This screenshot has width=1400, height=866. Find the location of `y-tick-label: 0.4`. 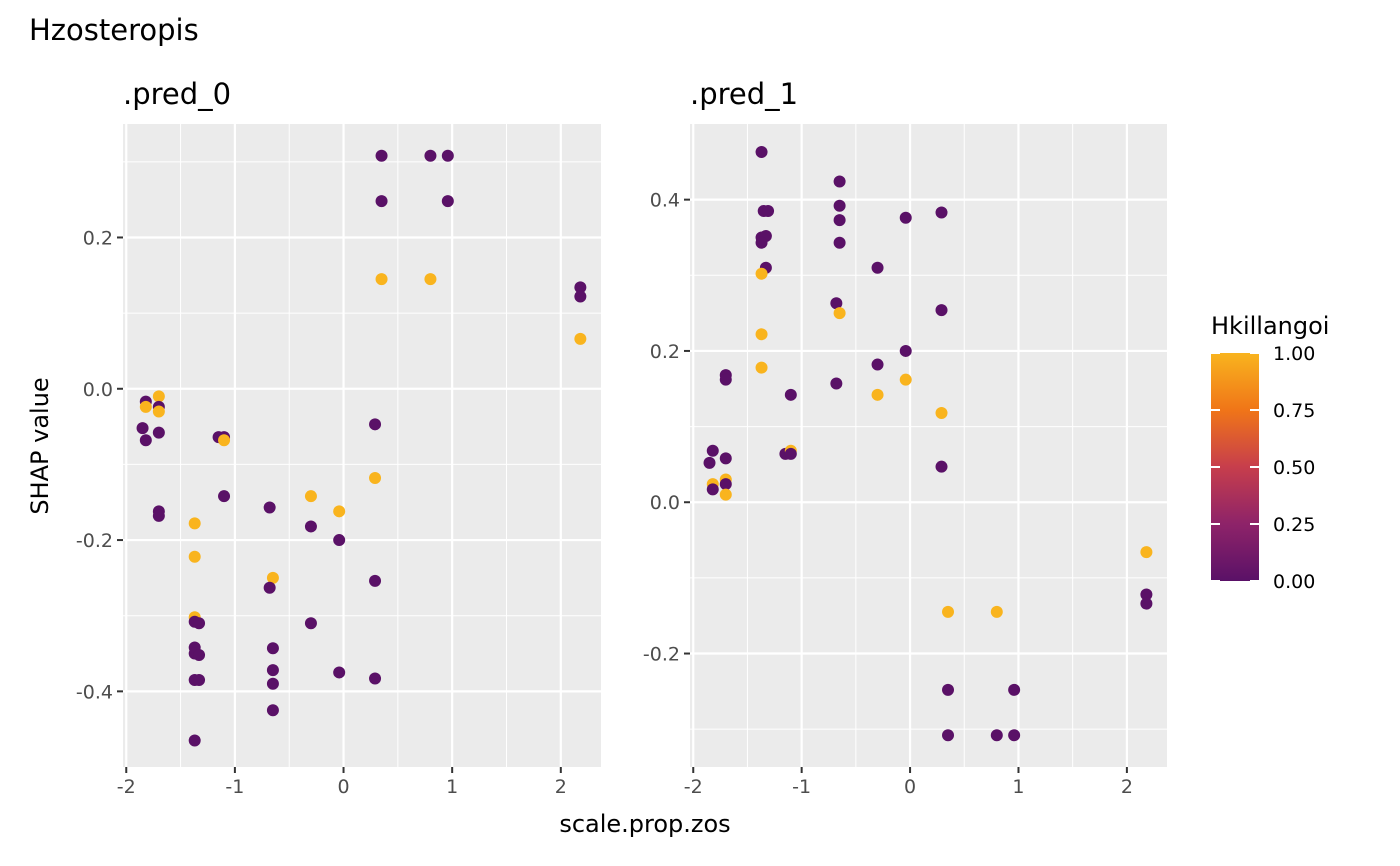

y-tick-label: 0.4 is located at coordinates (665, 201).